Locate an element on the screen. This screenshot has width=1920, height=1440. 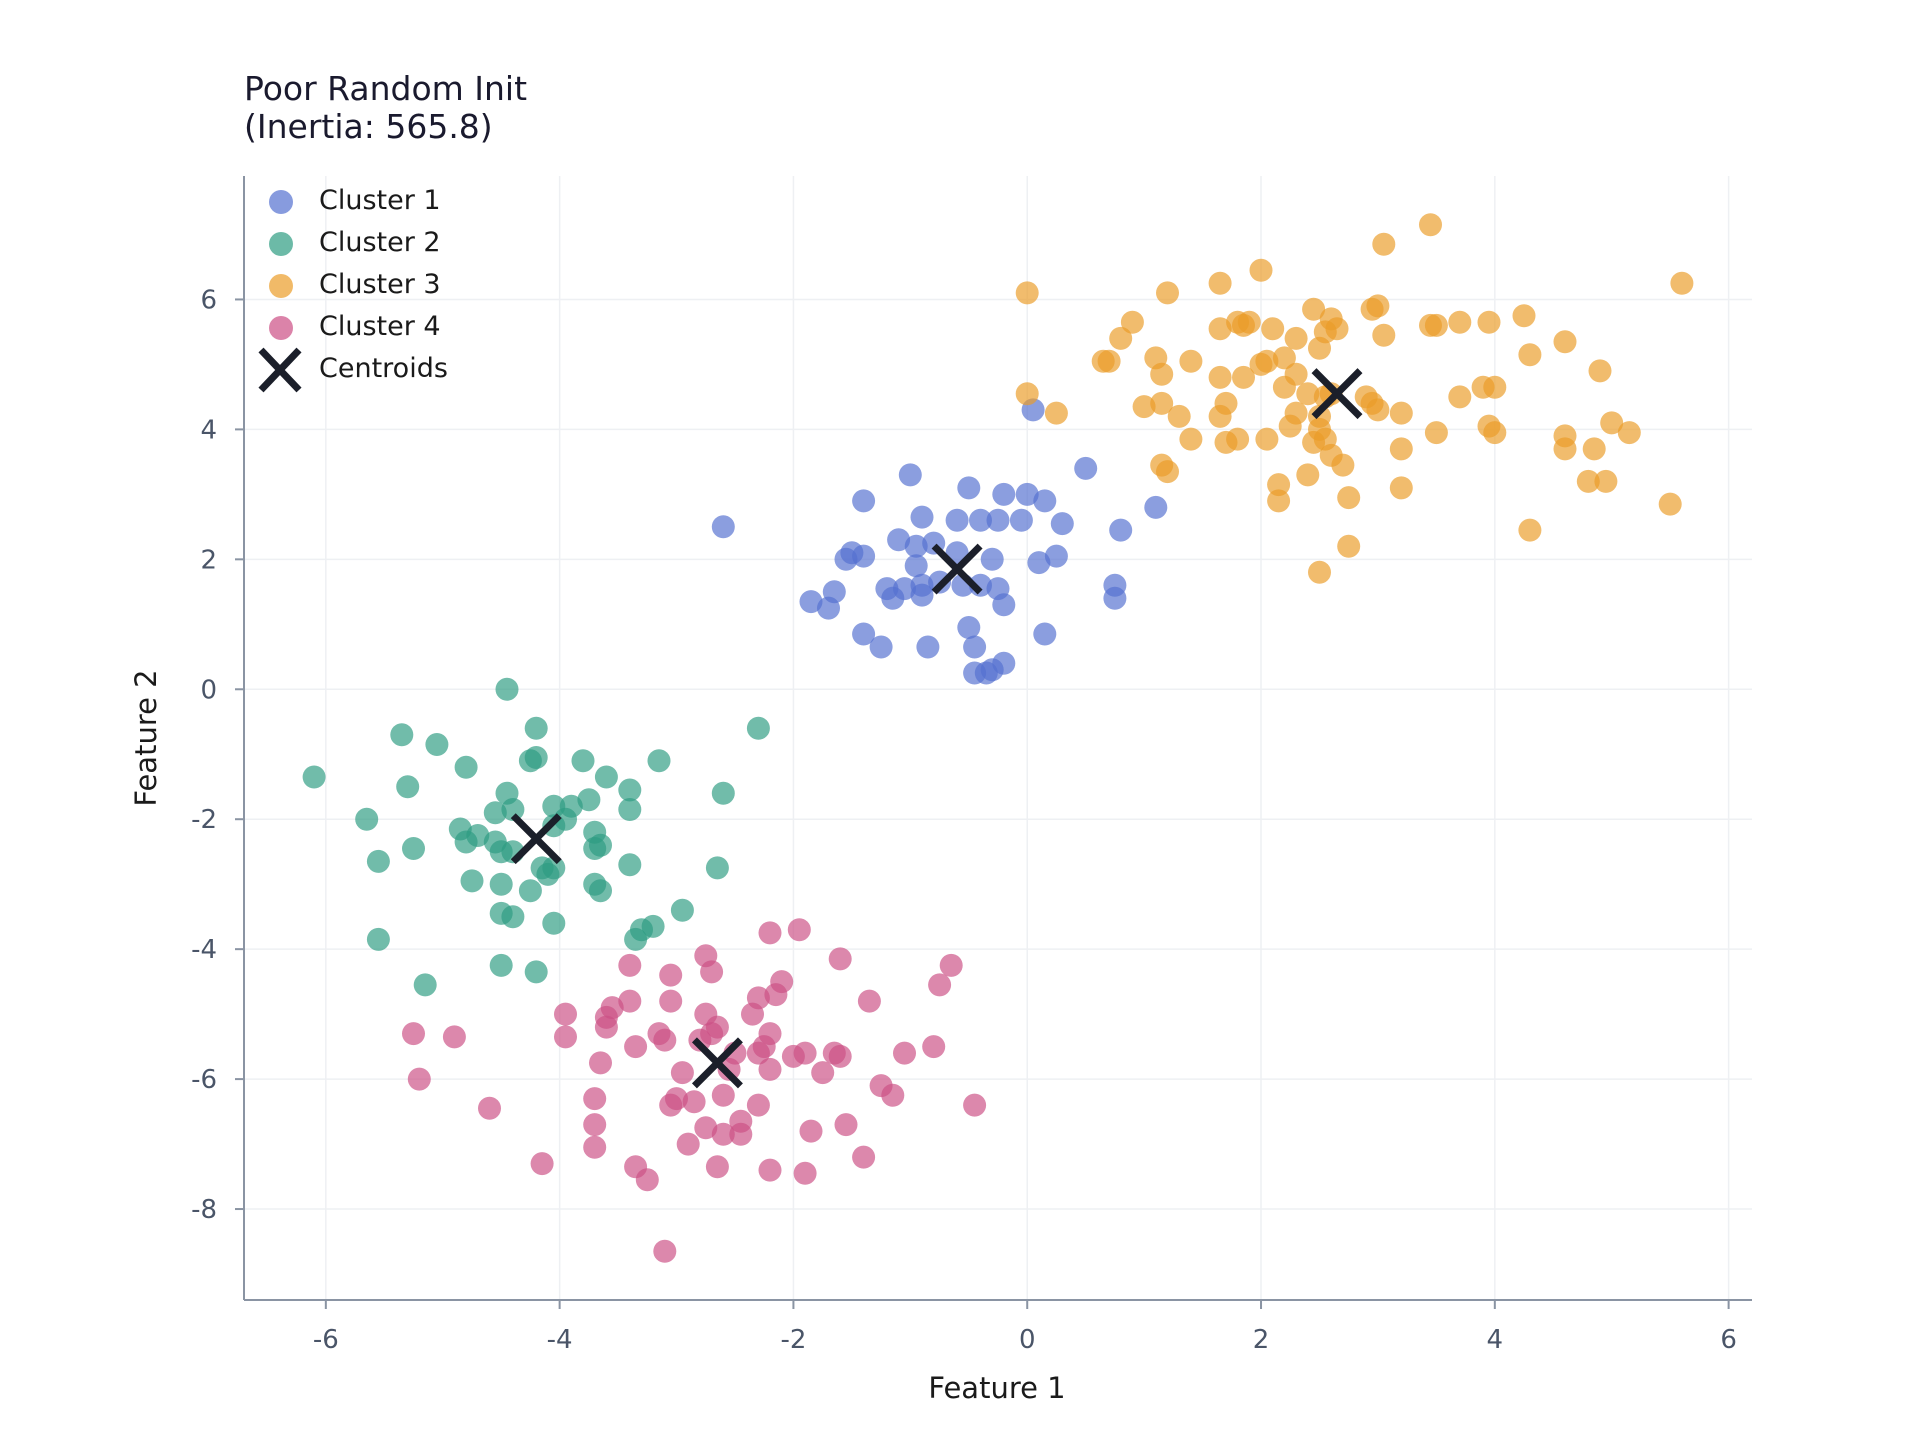
x-tick-label: 2 is located at coordinates (1261, 1340).